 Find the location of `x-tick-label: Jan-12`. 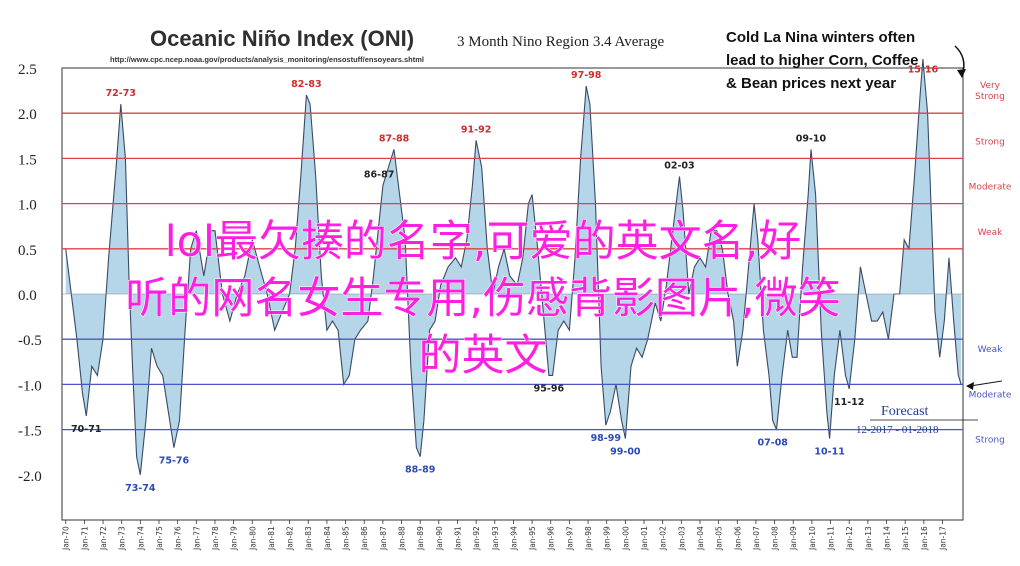

x-tick-label: Jan-12 is located at coordinates (849, 538).